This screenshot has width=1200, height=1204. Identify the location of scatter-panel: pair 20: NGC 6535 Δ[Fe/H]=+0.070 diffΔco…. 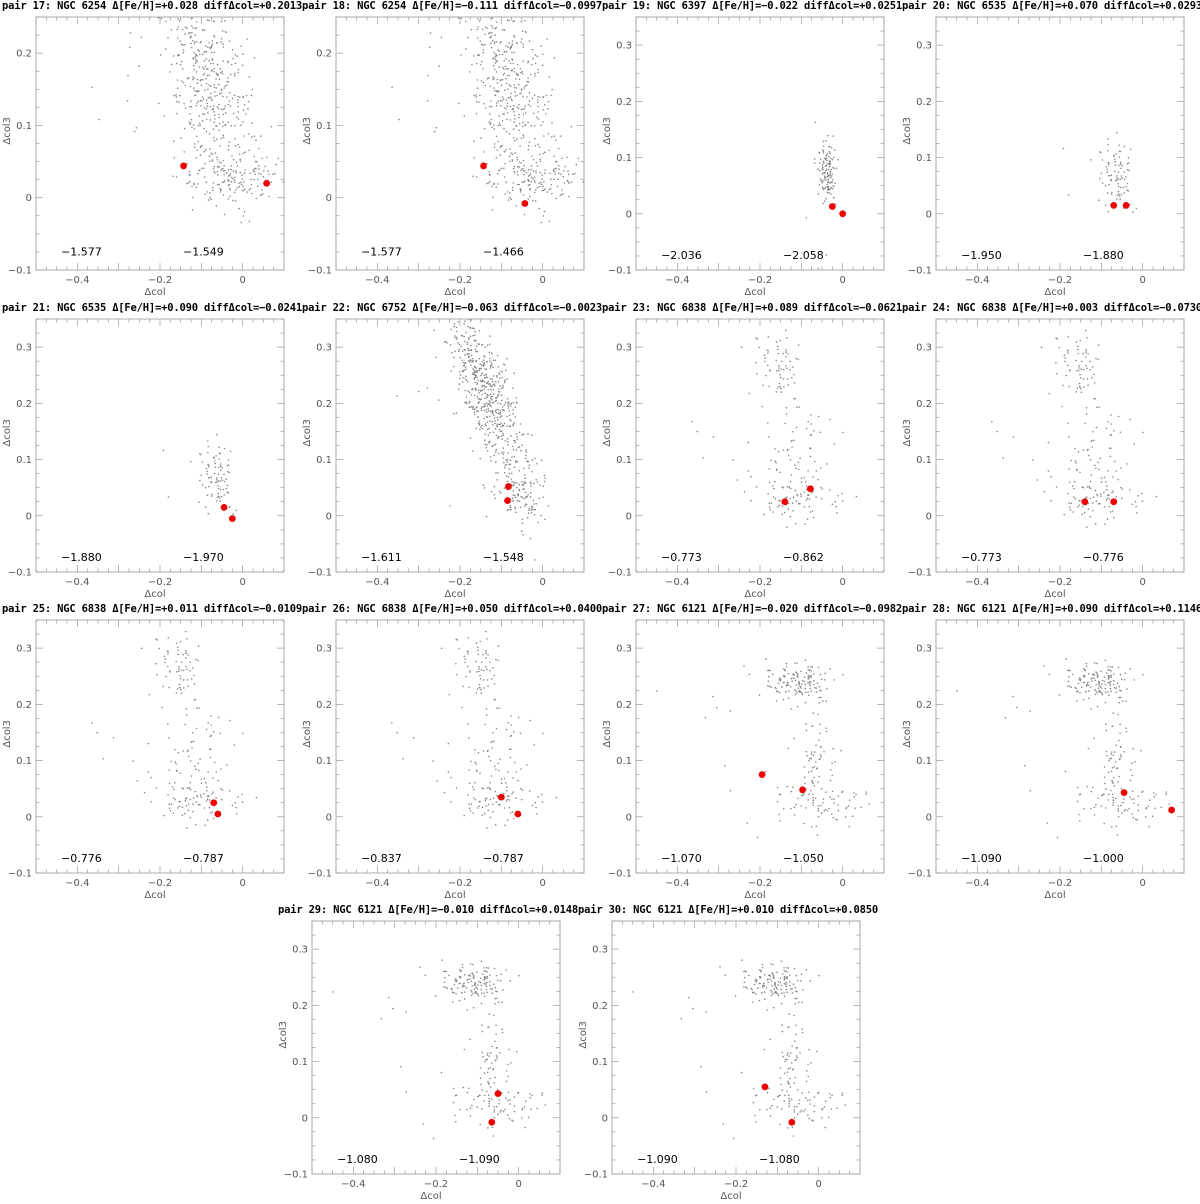
(1050, 150).